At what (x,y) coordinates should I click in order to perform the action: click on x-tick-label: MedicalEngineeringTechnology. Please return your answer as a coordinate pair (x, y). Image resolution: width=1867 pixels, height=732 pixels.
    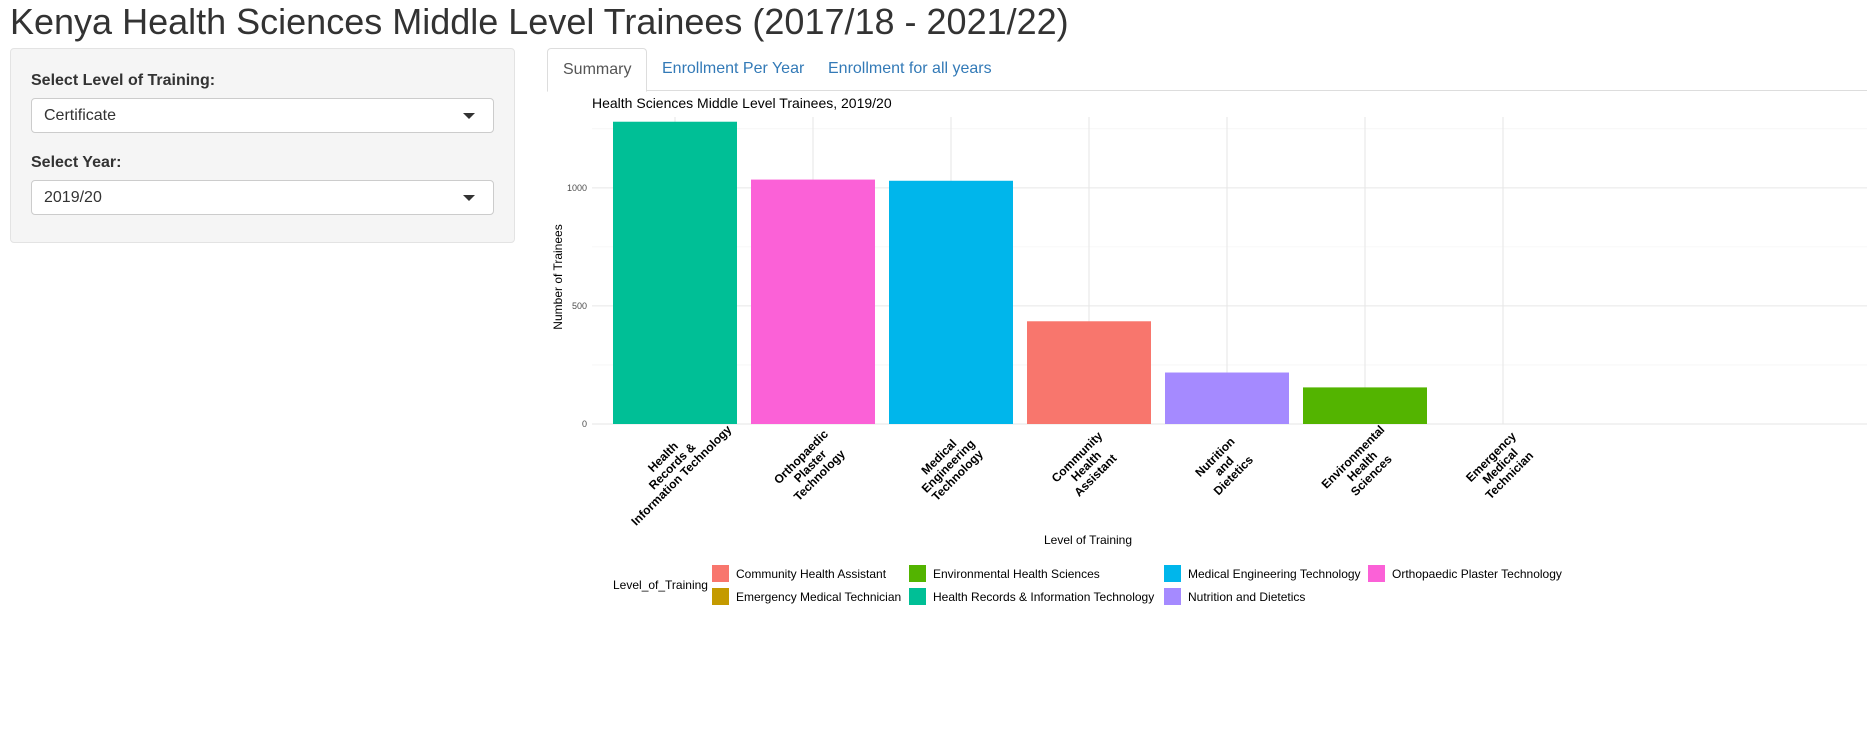
    Looking at the image, I should click on (948, 466).